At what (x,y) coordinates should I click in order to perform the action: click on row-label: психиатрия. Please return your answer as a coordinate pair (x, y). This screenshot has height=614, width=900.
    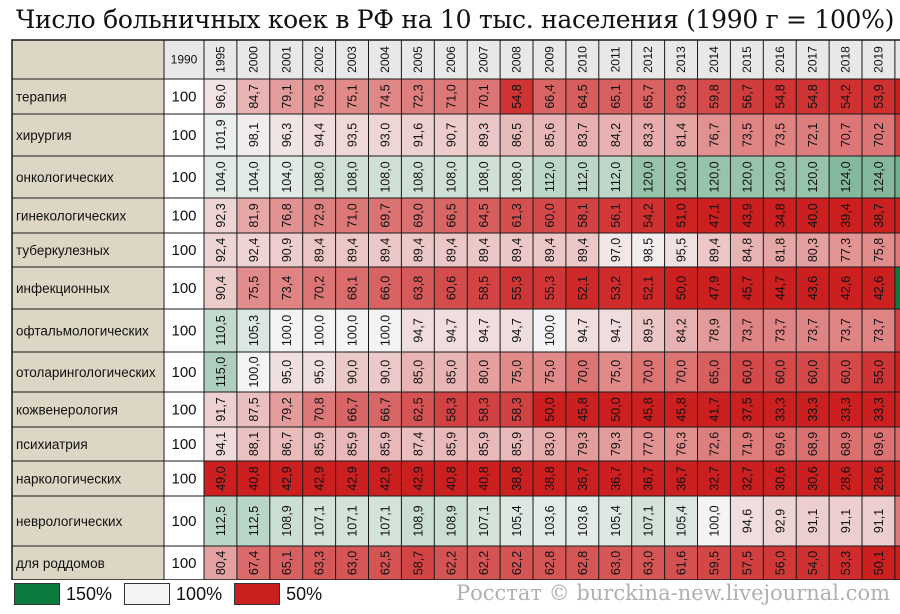
    Looking at the image, I should click on (52, 444).